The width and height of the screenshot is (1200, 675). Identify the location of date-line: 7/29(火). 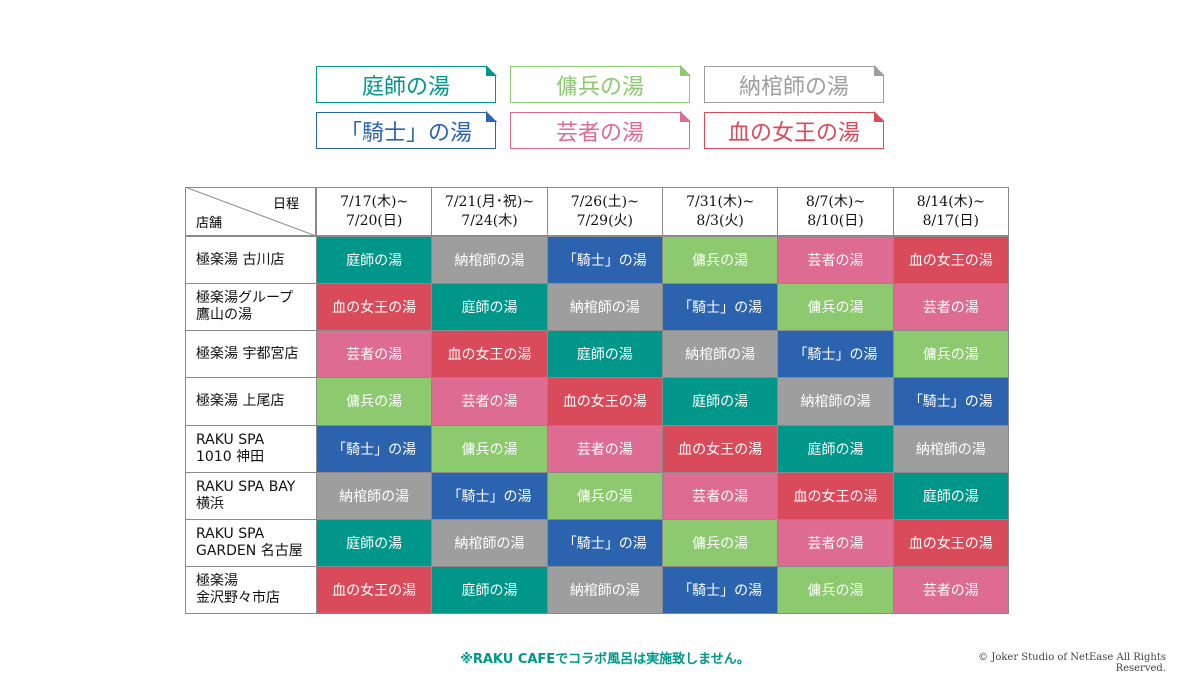
(604, 221).